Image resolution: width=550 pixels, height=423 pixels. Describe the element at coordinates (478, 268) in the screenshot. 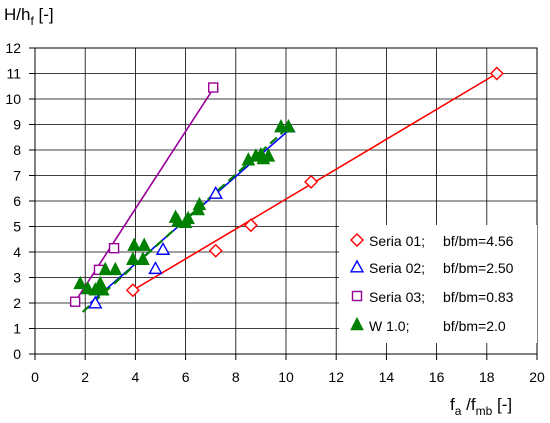

I see `legend-series-param: bf/bm=2.50` at that location.